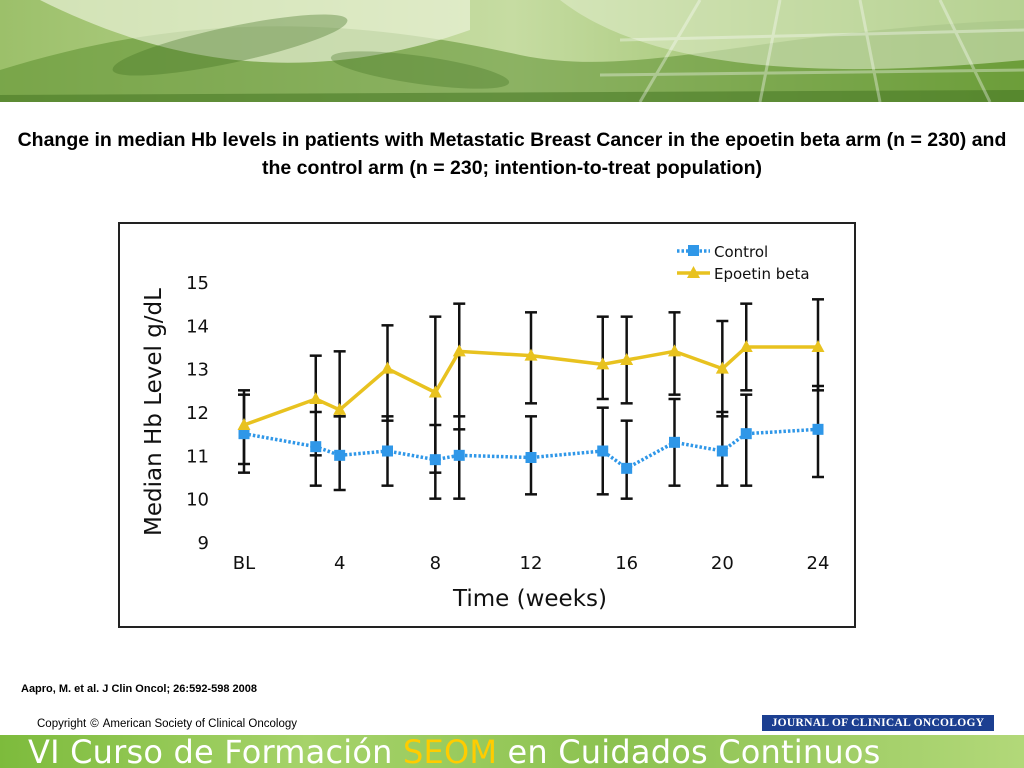 The image size is (1024, 768). What do you see at coordinates (197, 500) in the screenshot?
I see `y-tick-label-10: 10` at bounding box center [197, 500].